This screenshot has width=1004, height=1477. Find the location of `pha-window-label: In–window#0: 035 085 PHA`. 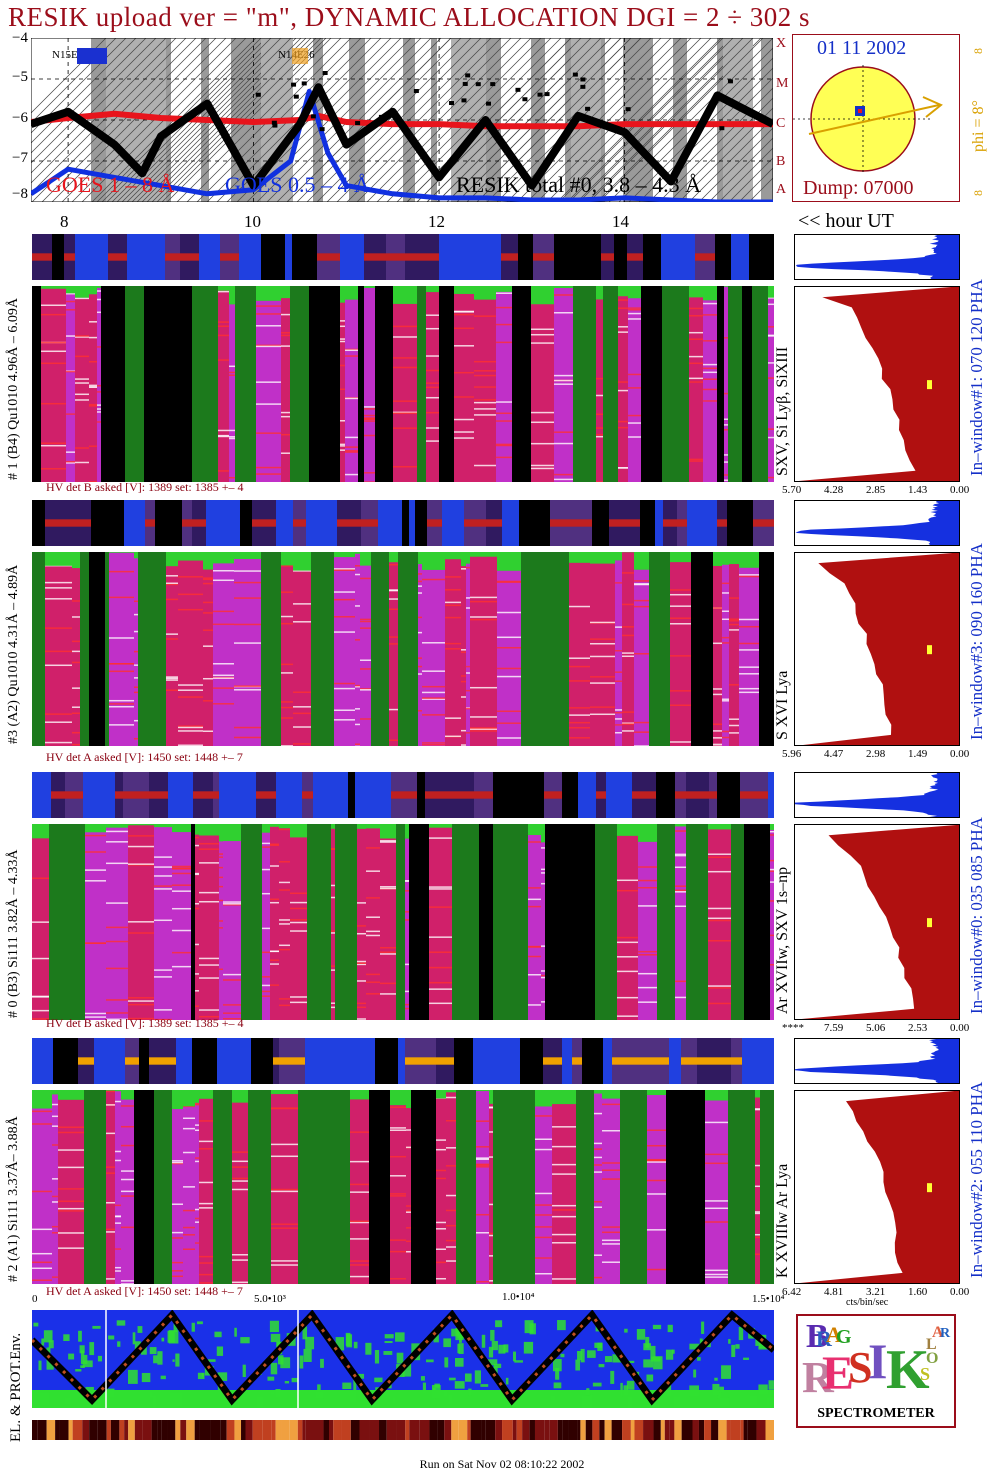

pha-window-label: In–window#0: 035 085 PHA is located at coordinates (976, 915).